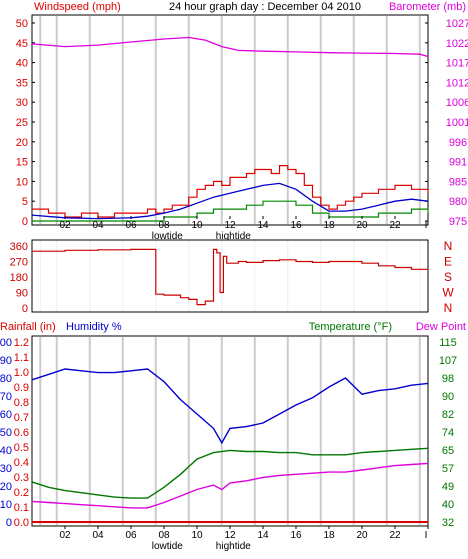 Image resolution: width=468 pixels, height=559 pixels. Describe the element at coordinates (6, 469) in the screenshot. I see `humidity-tick-label: 30` at that location.